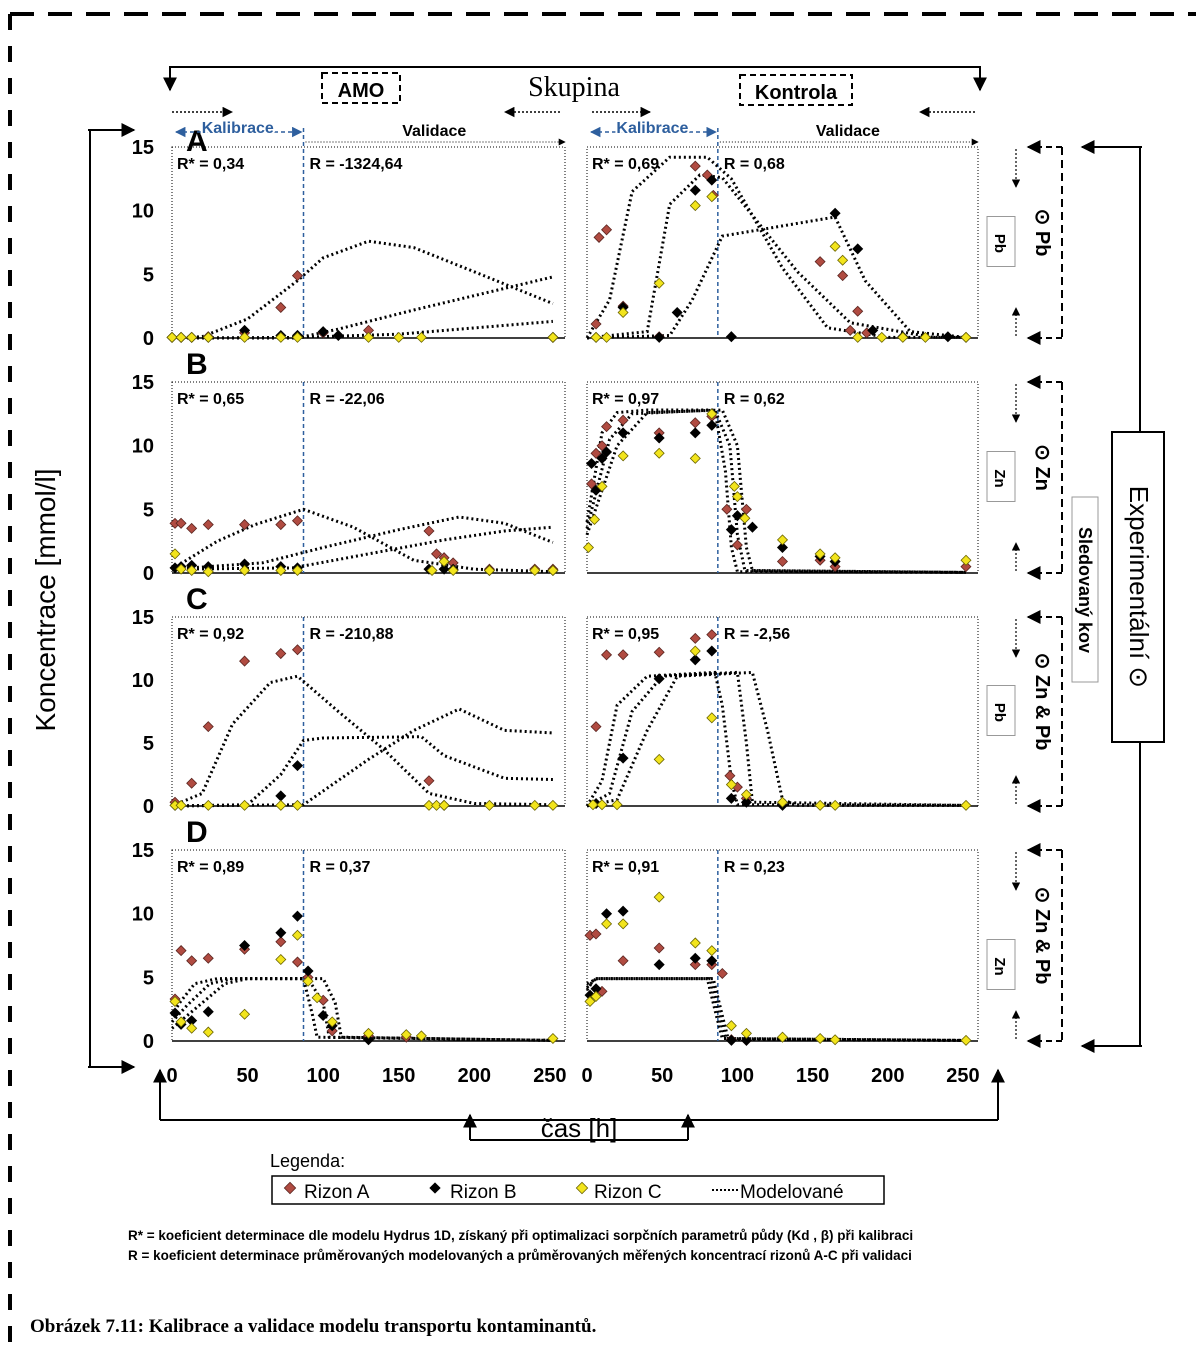 This screenshot has height=1348, width=1196. What do you see at coordinates (1042, 233) in the screenshot?
I see `experimental-label: ⊙ Pb` at bounding box center [1042, 233].